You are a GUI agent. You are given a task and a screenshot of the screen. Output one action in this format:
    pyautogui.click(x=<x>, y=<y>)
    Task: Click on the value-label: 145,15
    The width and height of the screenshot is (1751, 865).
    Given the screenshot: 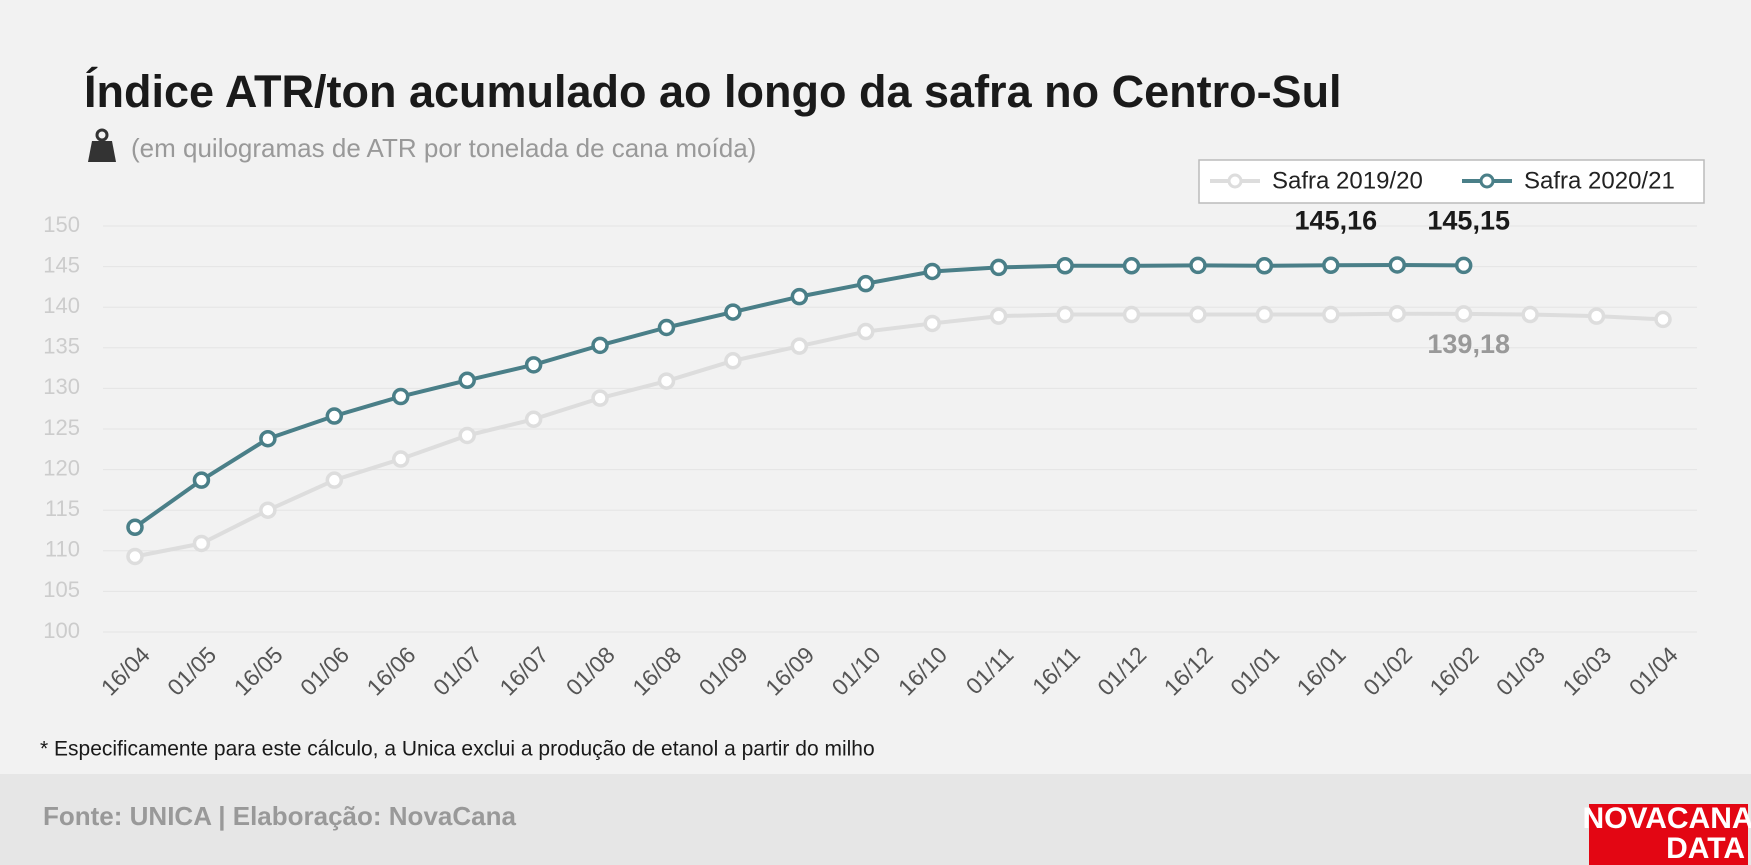 What is the action you would take?
    pyautogui.click(x=1468, y=221)
    